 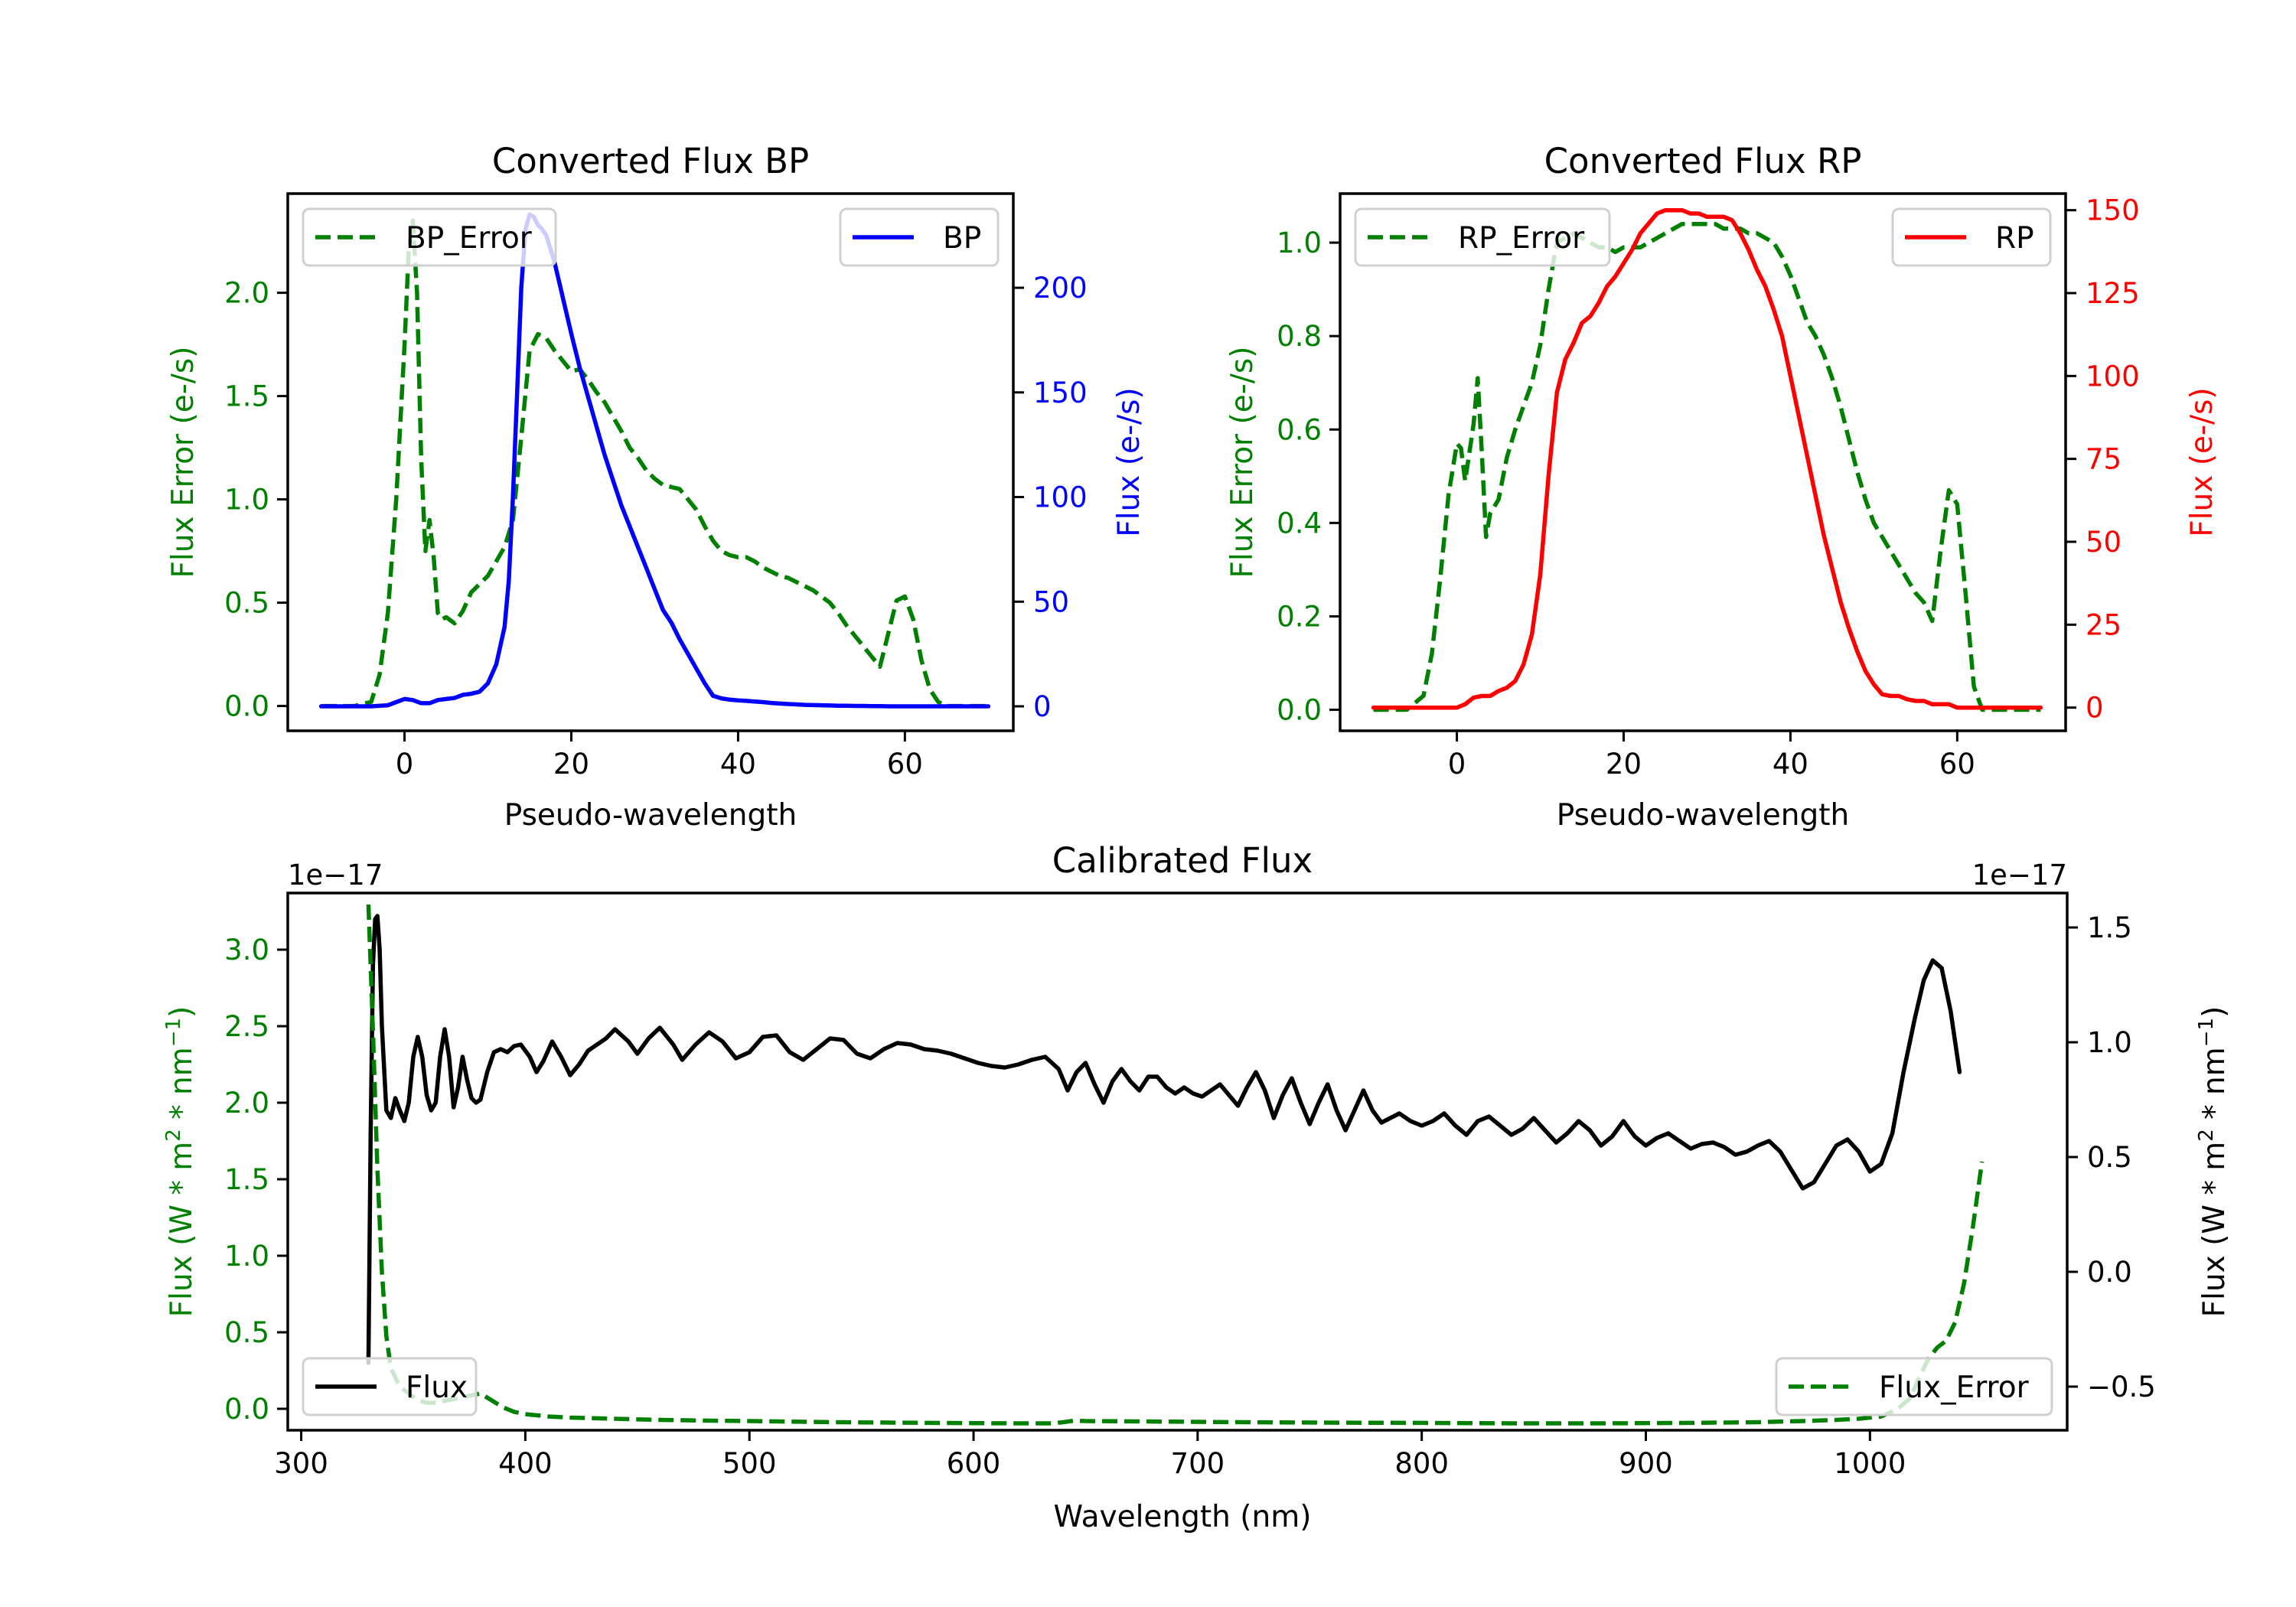 What do you see at coordinates (525, 1463) in the screenshot?
I see `cal-xtick-label: 400` at bounding box center [525, 1463].